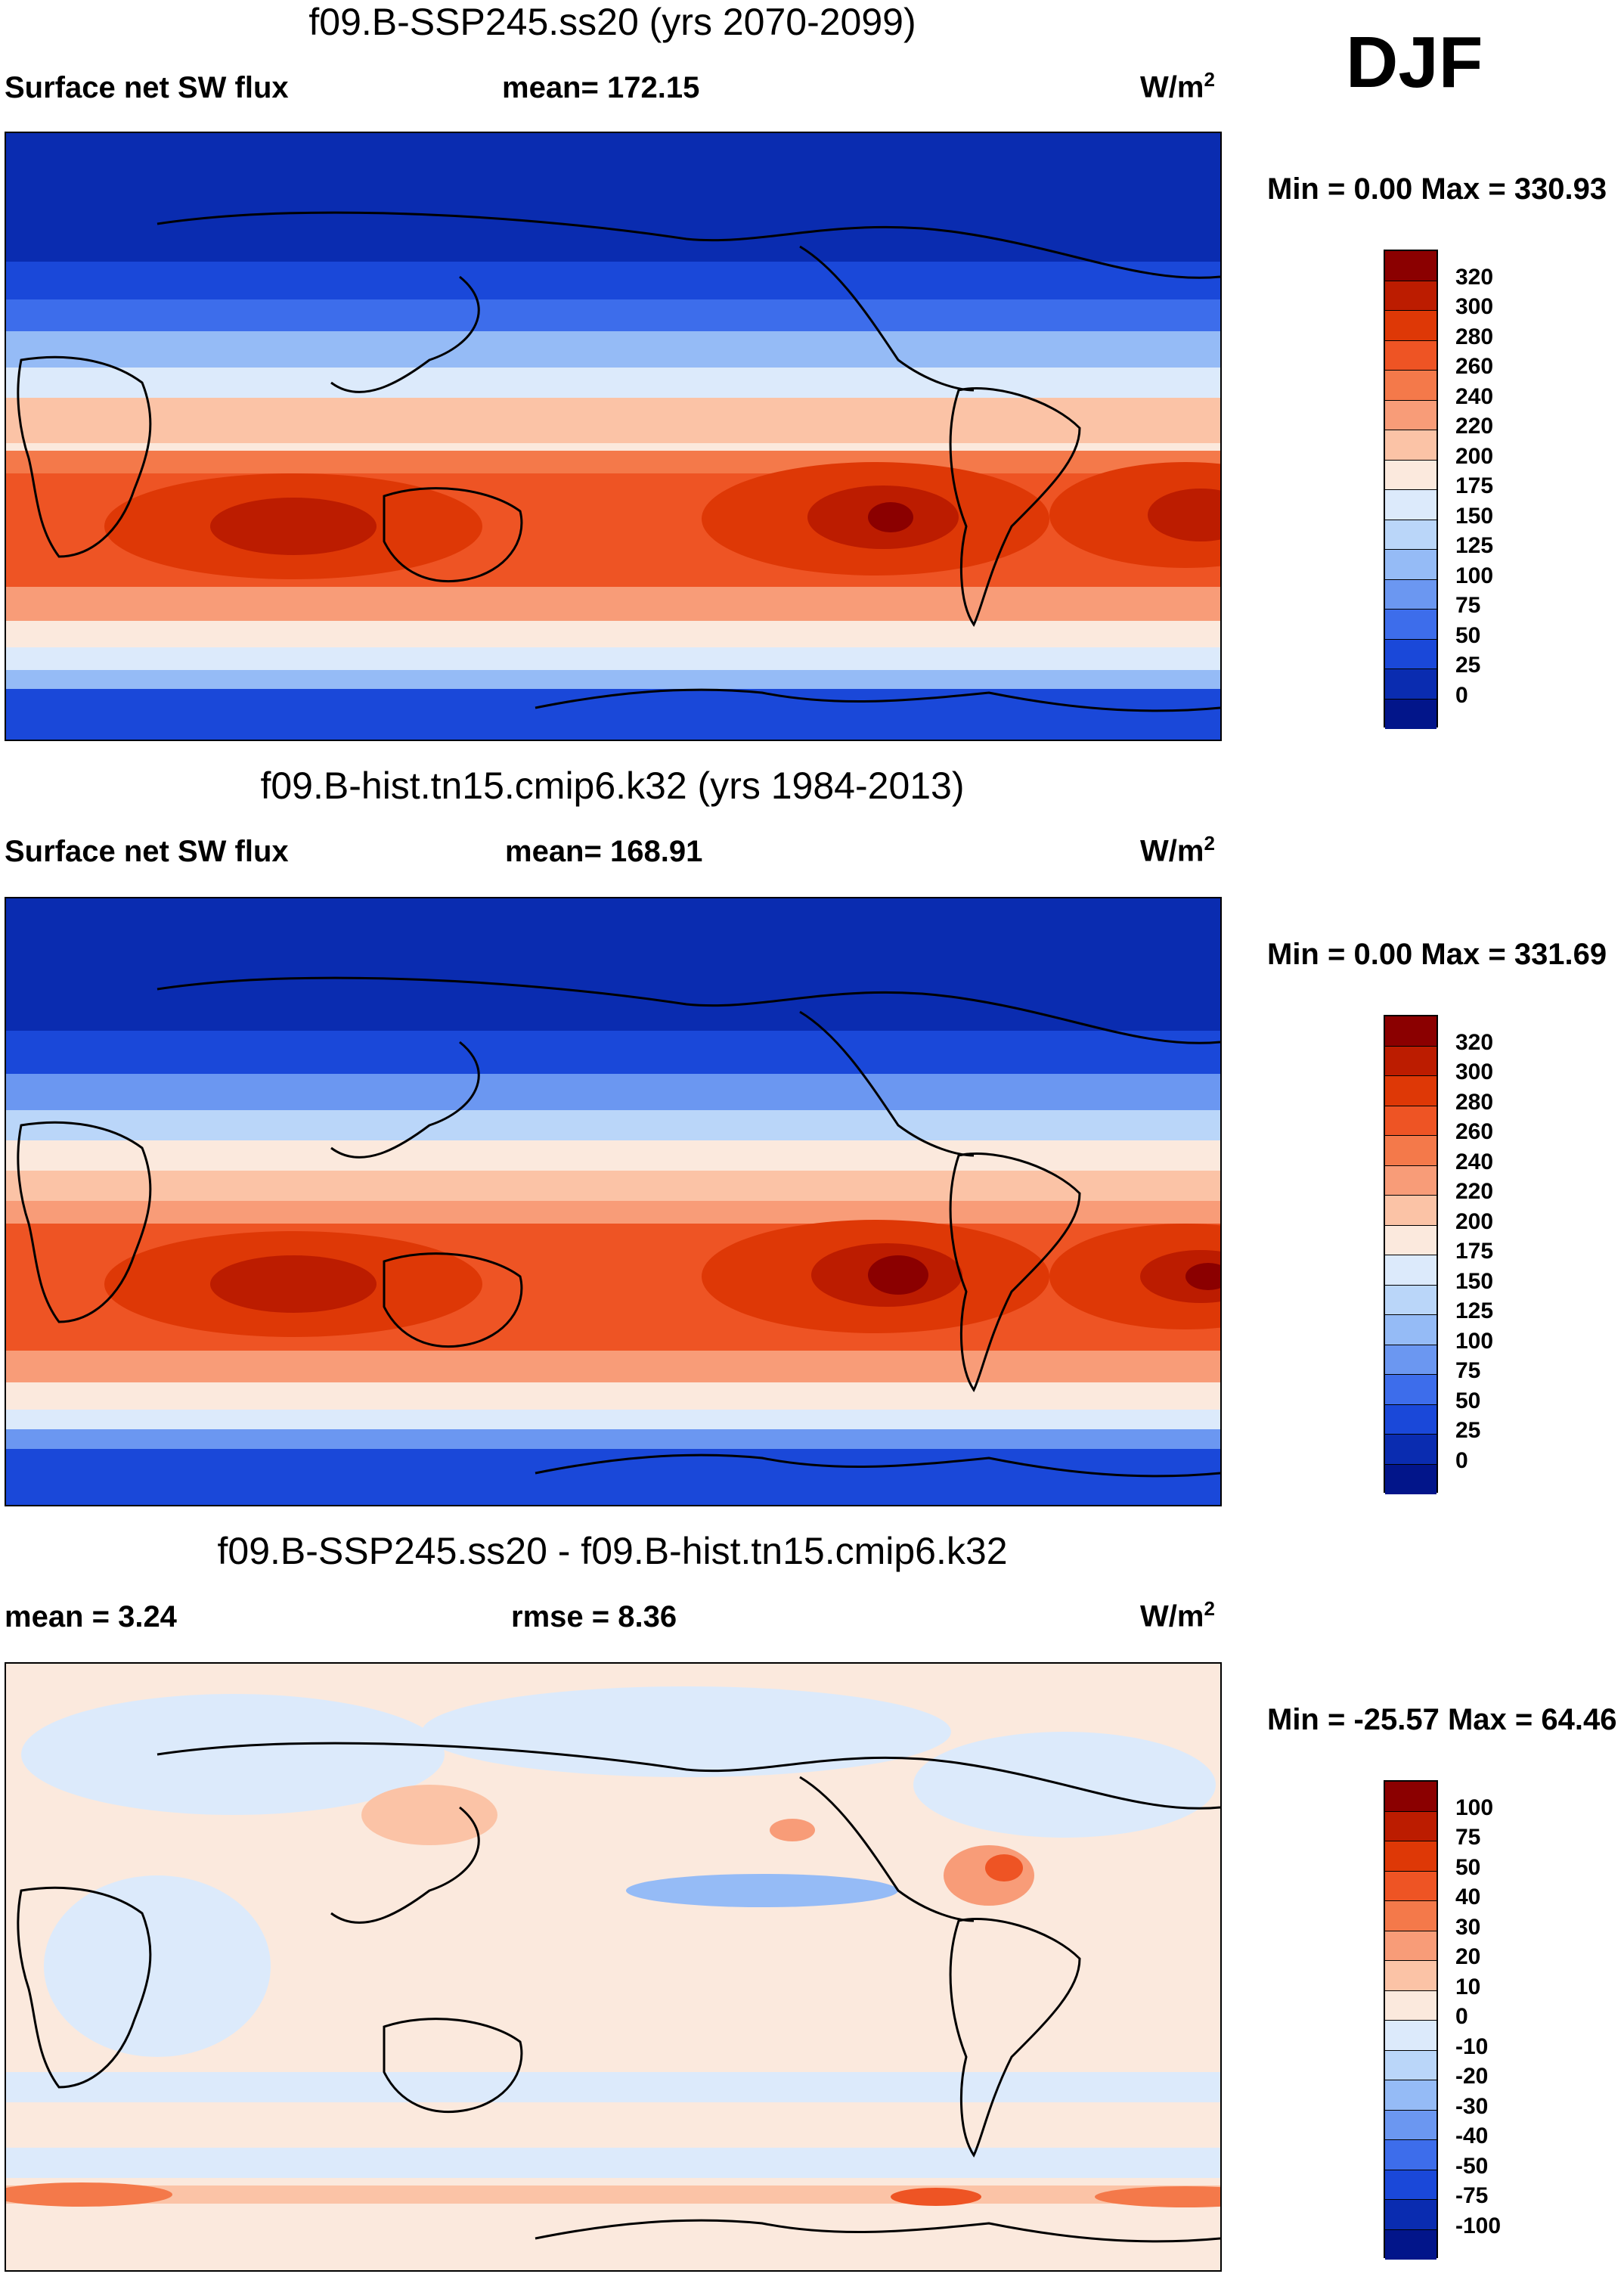 Image resolution: width=1624 pixels, height=2277 pixels. What do you see at coordinates (1468, 1987) in the screenshot?
I see `colorbar-tick-label: 10` at bounding box center [1468, 1987].